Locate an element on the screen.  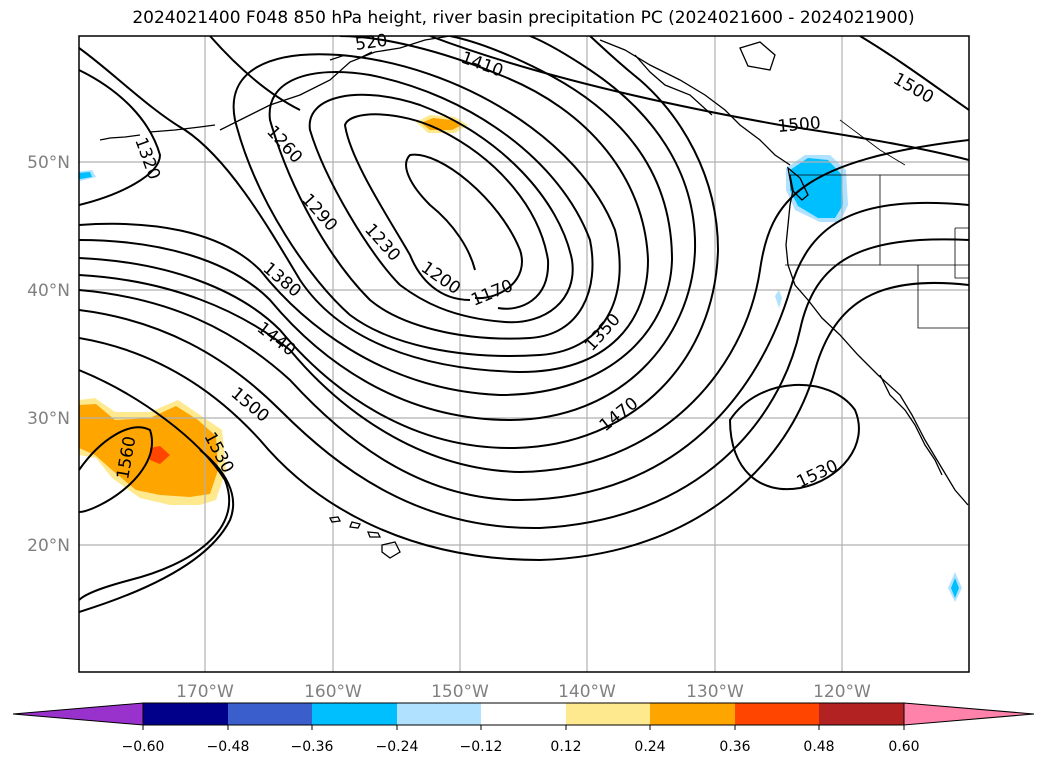
precip-positive-orange-west is located at coordinates (148, 450).